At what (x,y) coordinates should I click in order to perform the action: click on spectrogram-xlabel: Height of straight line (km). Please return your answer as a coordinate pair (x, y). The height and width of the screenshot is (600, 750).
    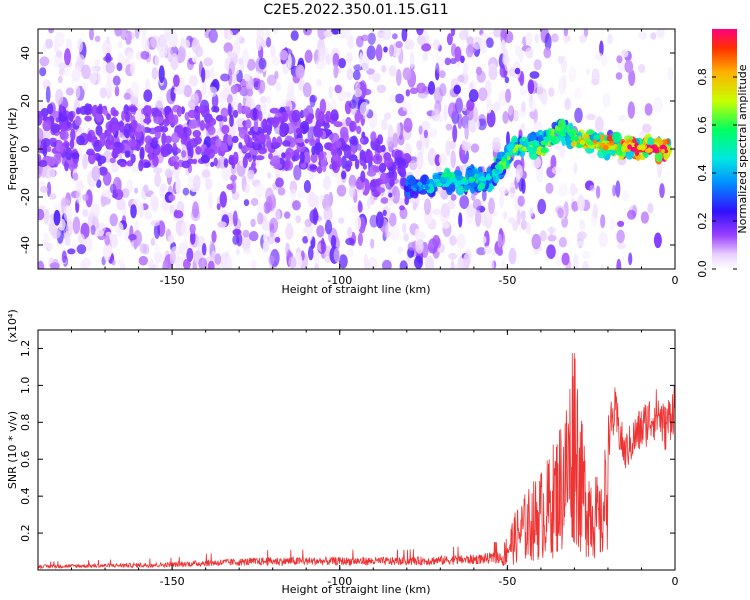
    Looking at the image, I should click on (355, 289).